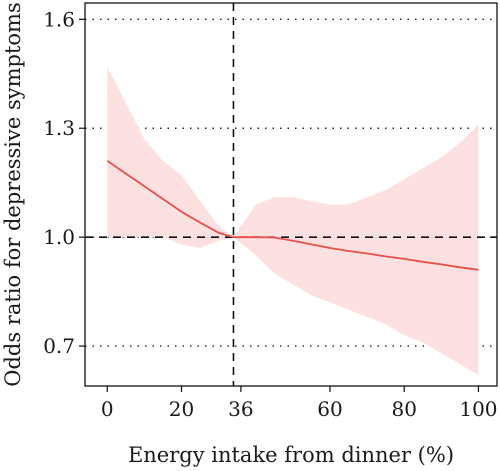 Image resolution: width=500 pixels, height=471 pixels. Describe the element at coordinates (403, 409) in the screenshot. I see `x-tick-label: 80` at that location.